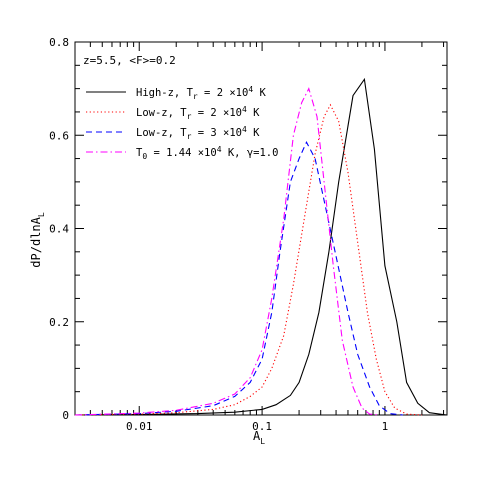 The height and width of the screenshot is (491, 491). Describe the element at coordinates (65, 415) in the screenshot. I see `y-tick-label: 0` at that location.